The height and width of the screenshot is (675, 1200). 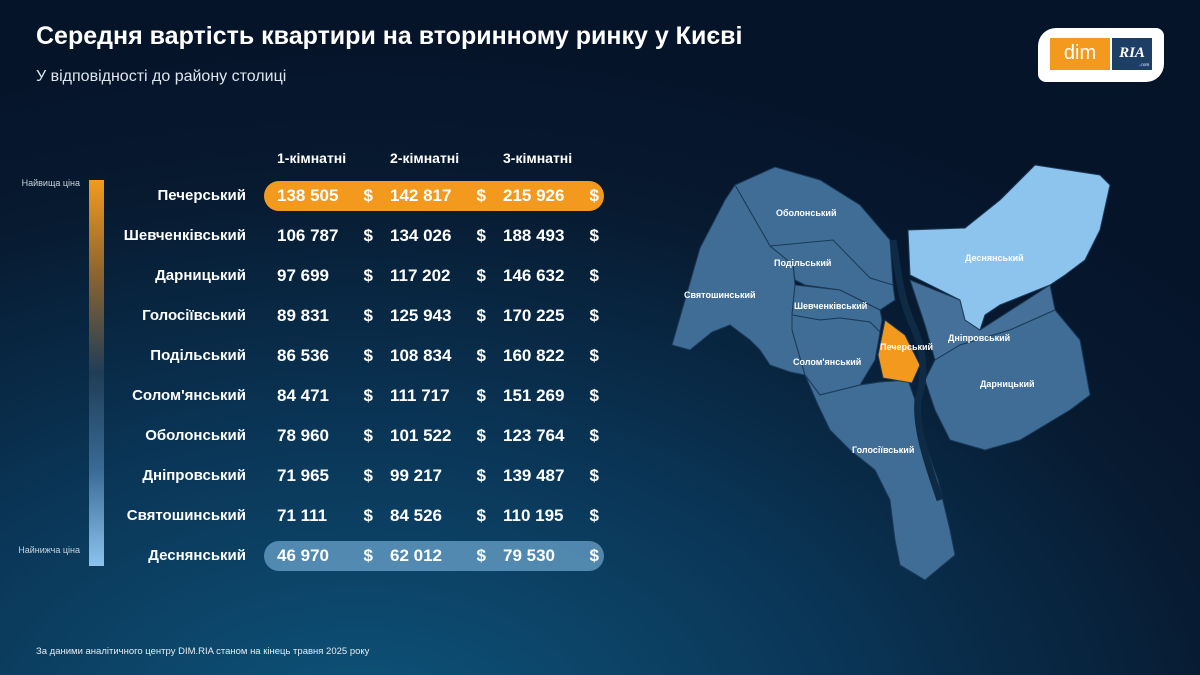 What do you see at coordinates (534, 195) in the screenshot?
I see `price-value: 215 926` at bounding box center [534, 195].